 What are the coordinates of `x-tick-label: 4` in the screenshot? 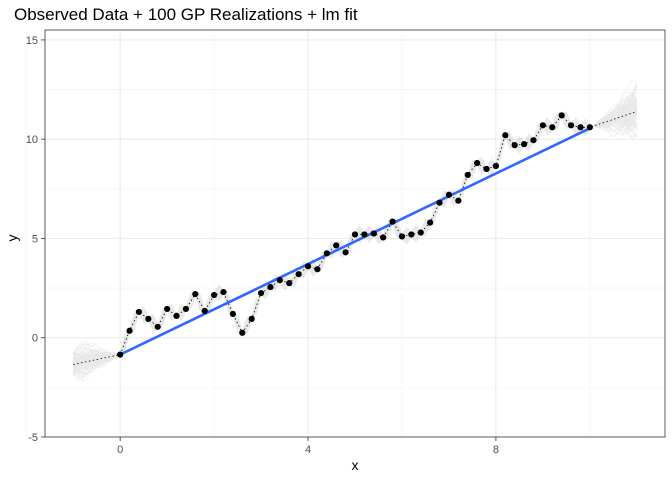 It's located at (308, 450).